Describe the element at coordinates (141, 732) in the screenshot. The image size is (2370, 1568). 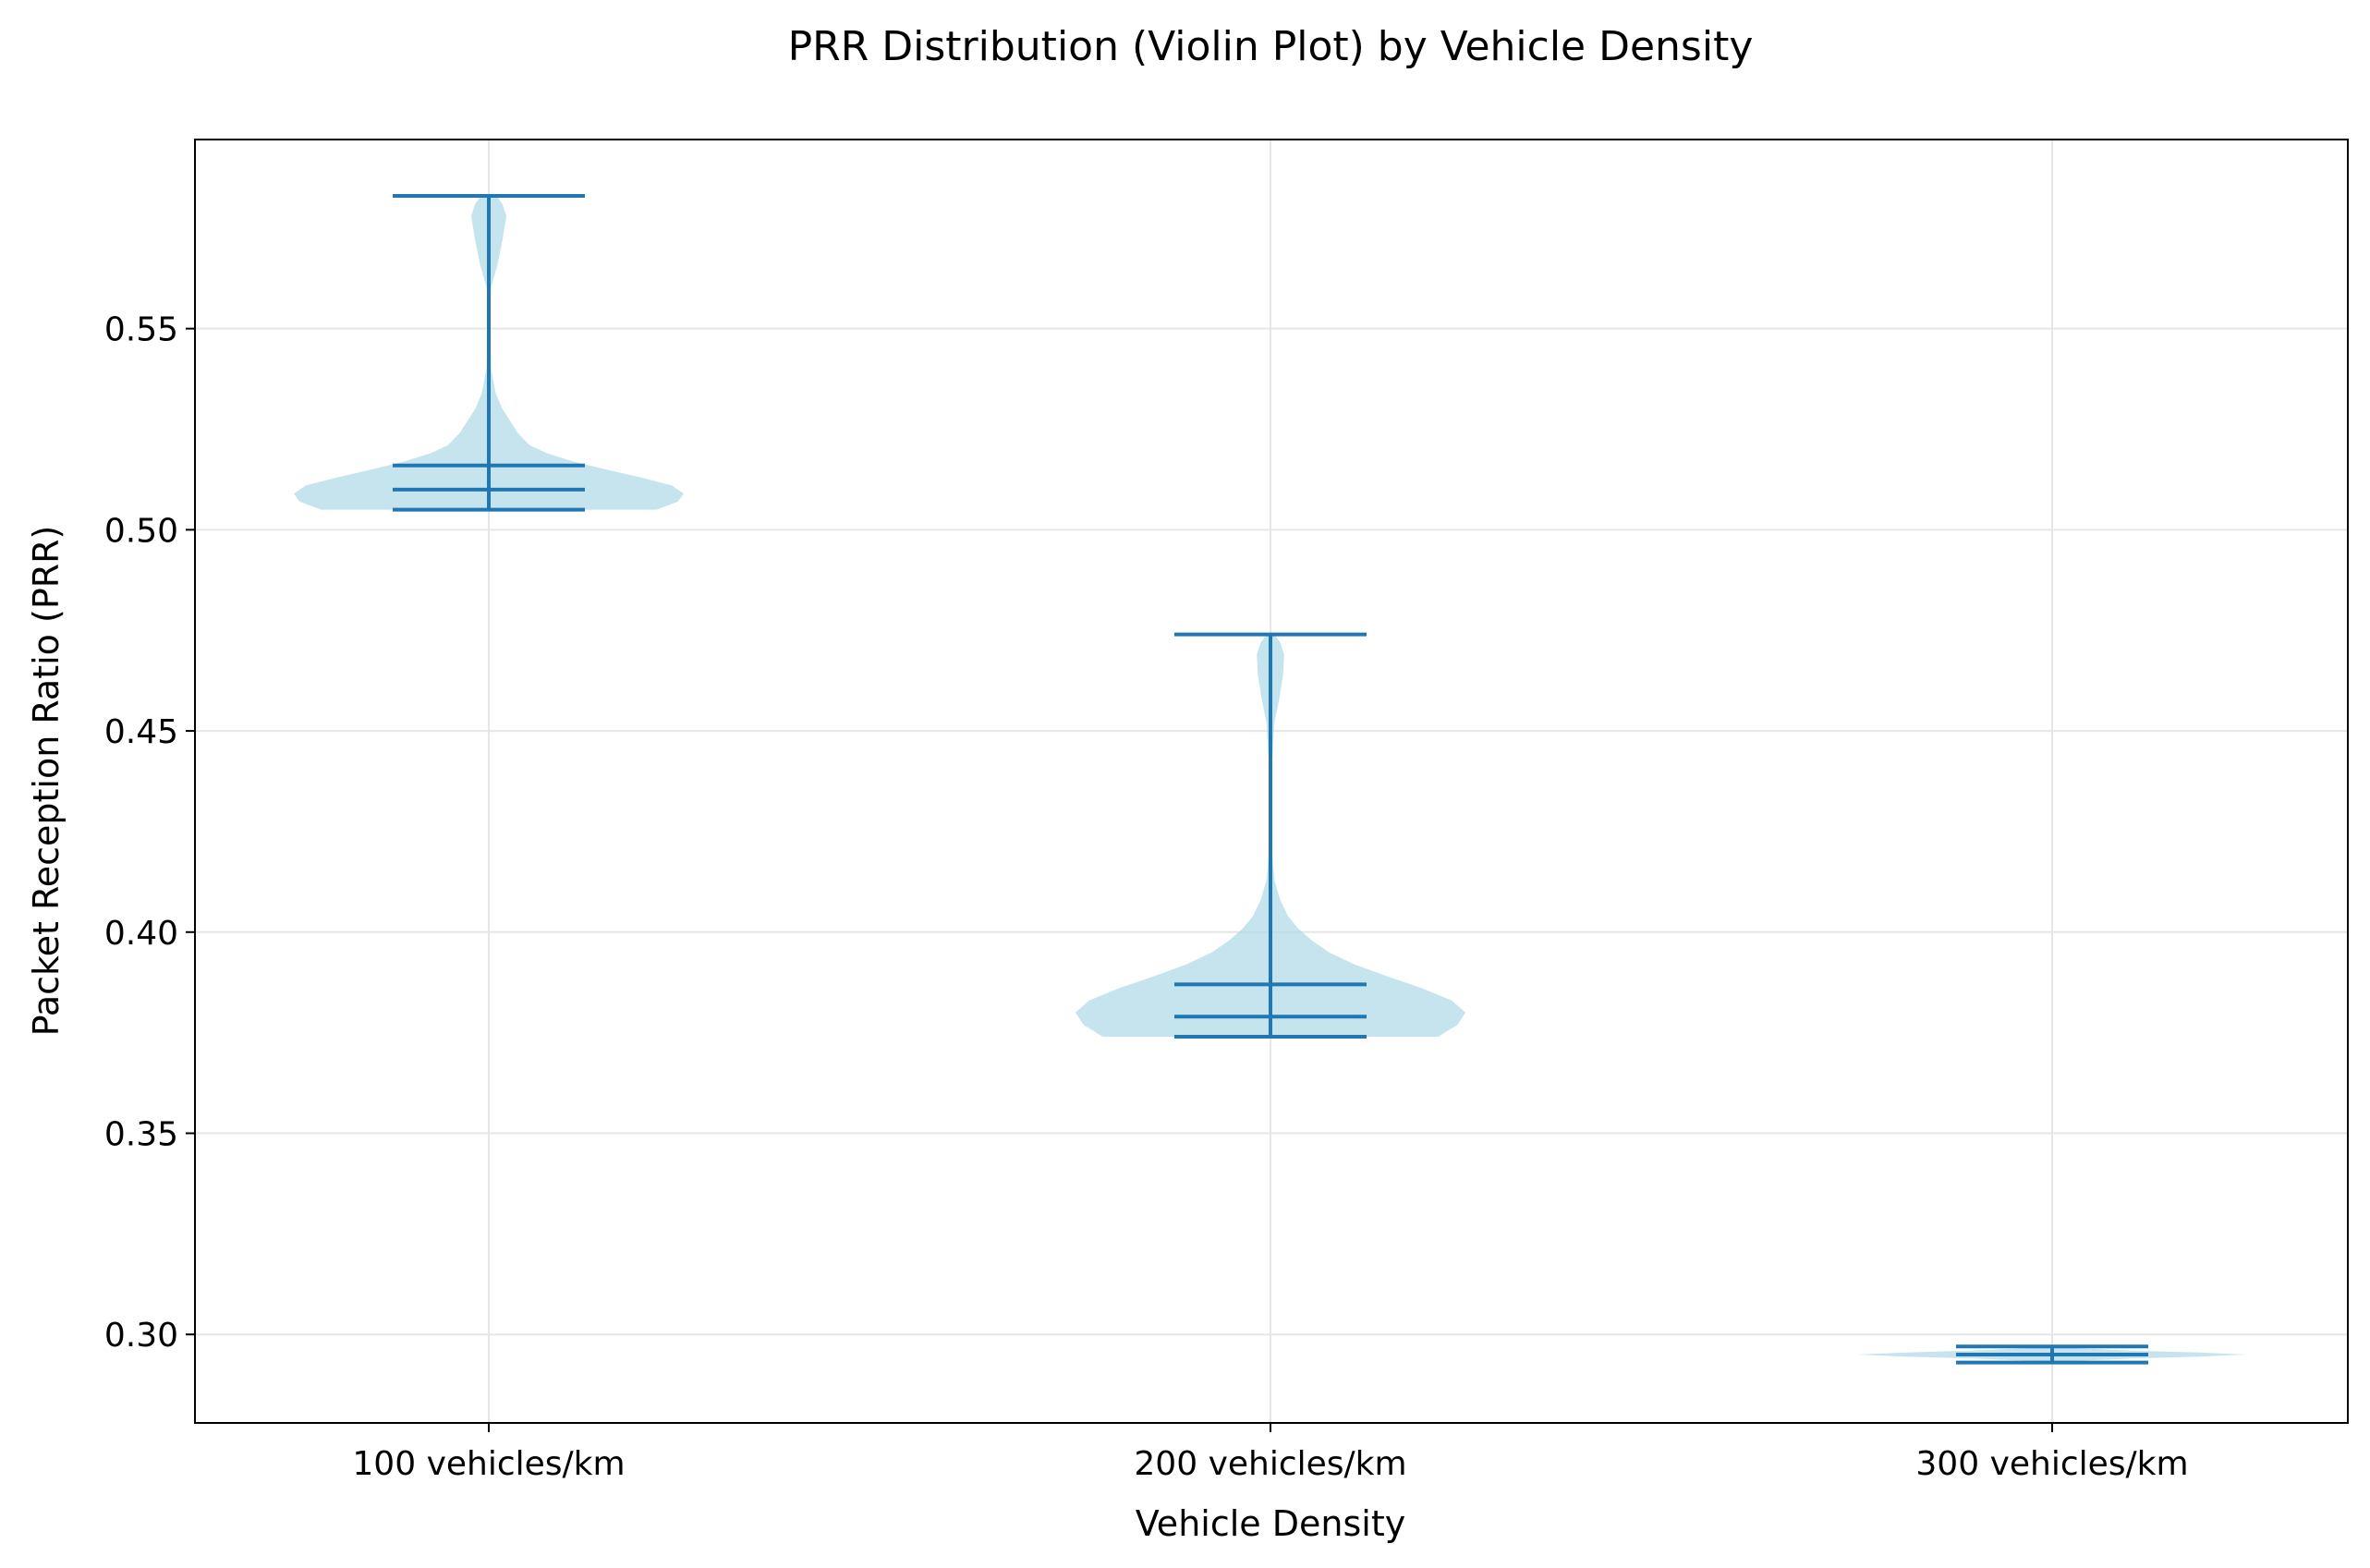
I see `y-tick-label: 0.45` at that location.